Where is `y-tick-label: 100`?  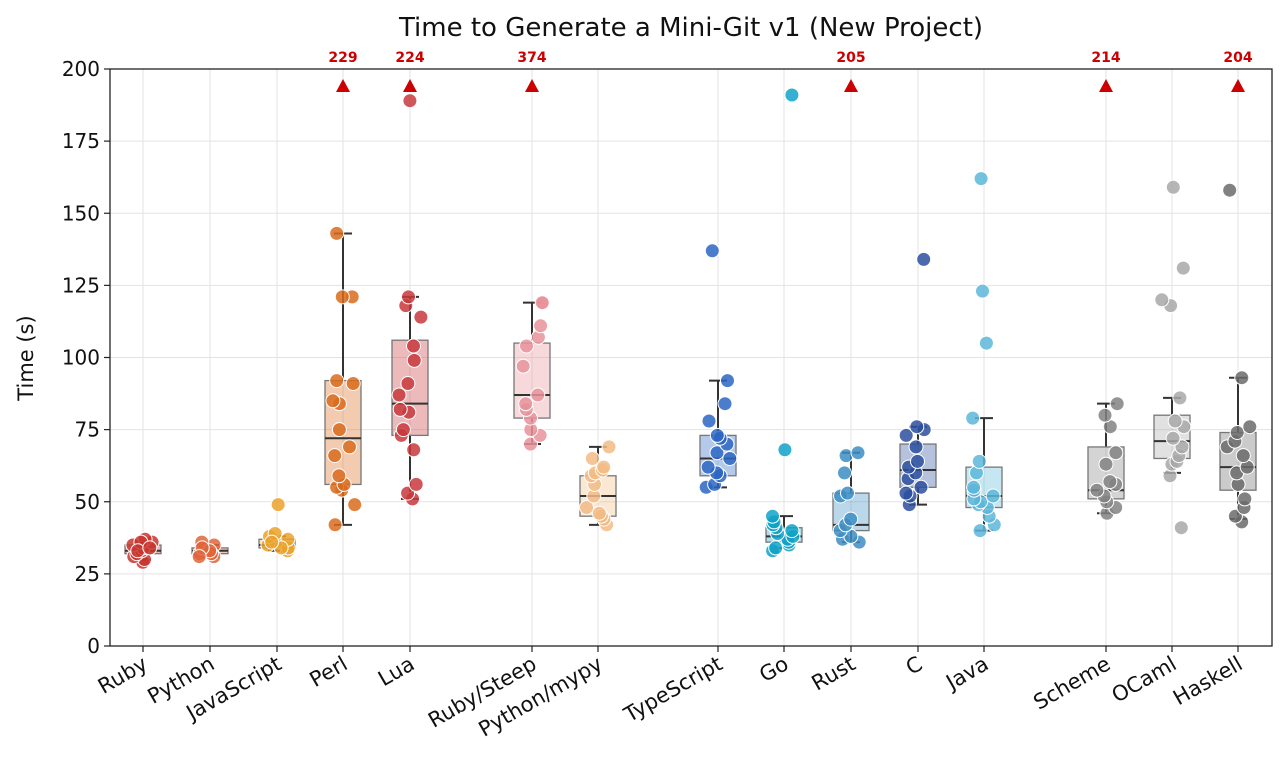 y-tick-label: 100 is located at coordinates (81, 358).